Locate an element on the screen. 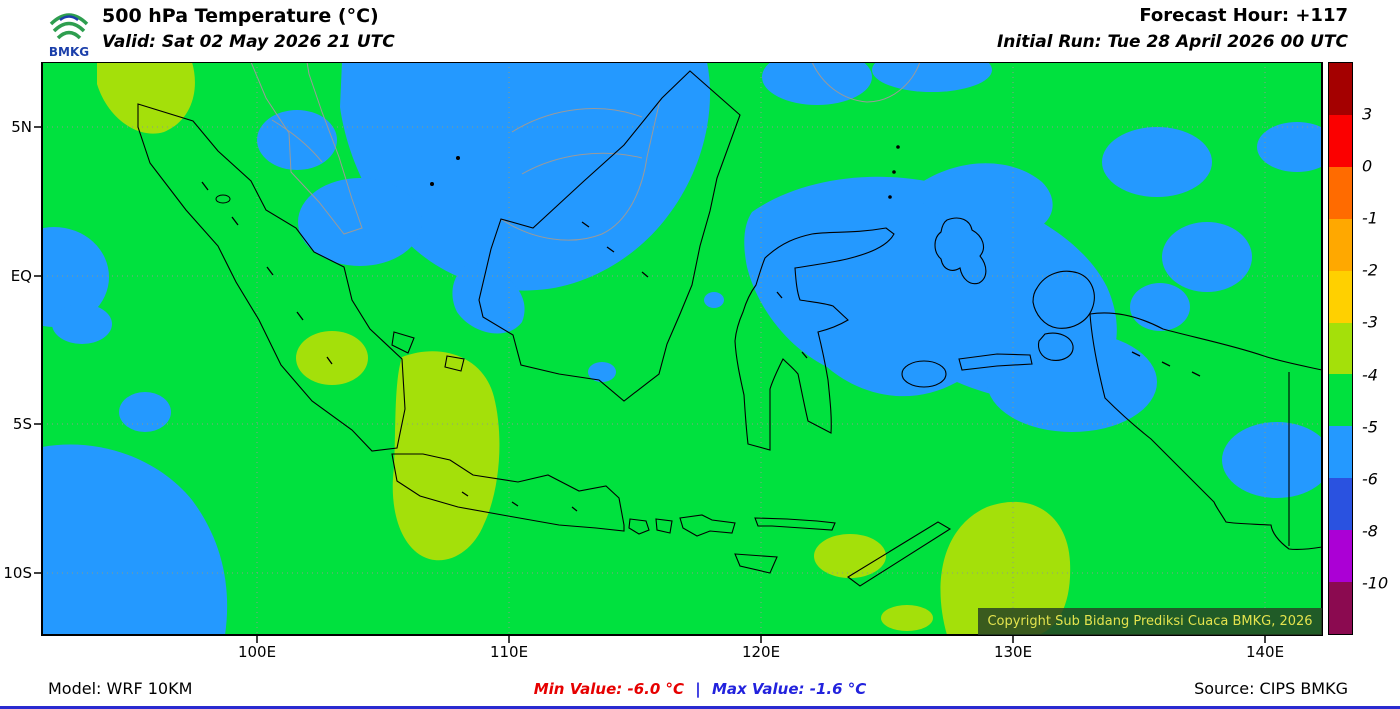 The height and width of the screenshot is (709, 1400). colorbar-label: -10 is located at coordinates (1375, 583).